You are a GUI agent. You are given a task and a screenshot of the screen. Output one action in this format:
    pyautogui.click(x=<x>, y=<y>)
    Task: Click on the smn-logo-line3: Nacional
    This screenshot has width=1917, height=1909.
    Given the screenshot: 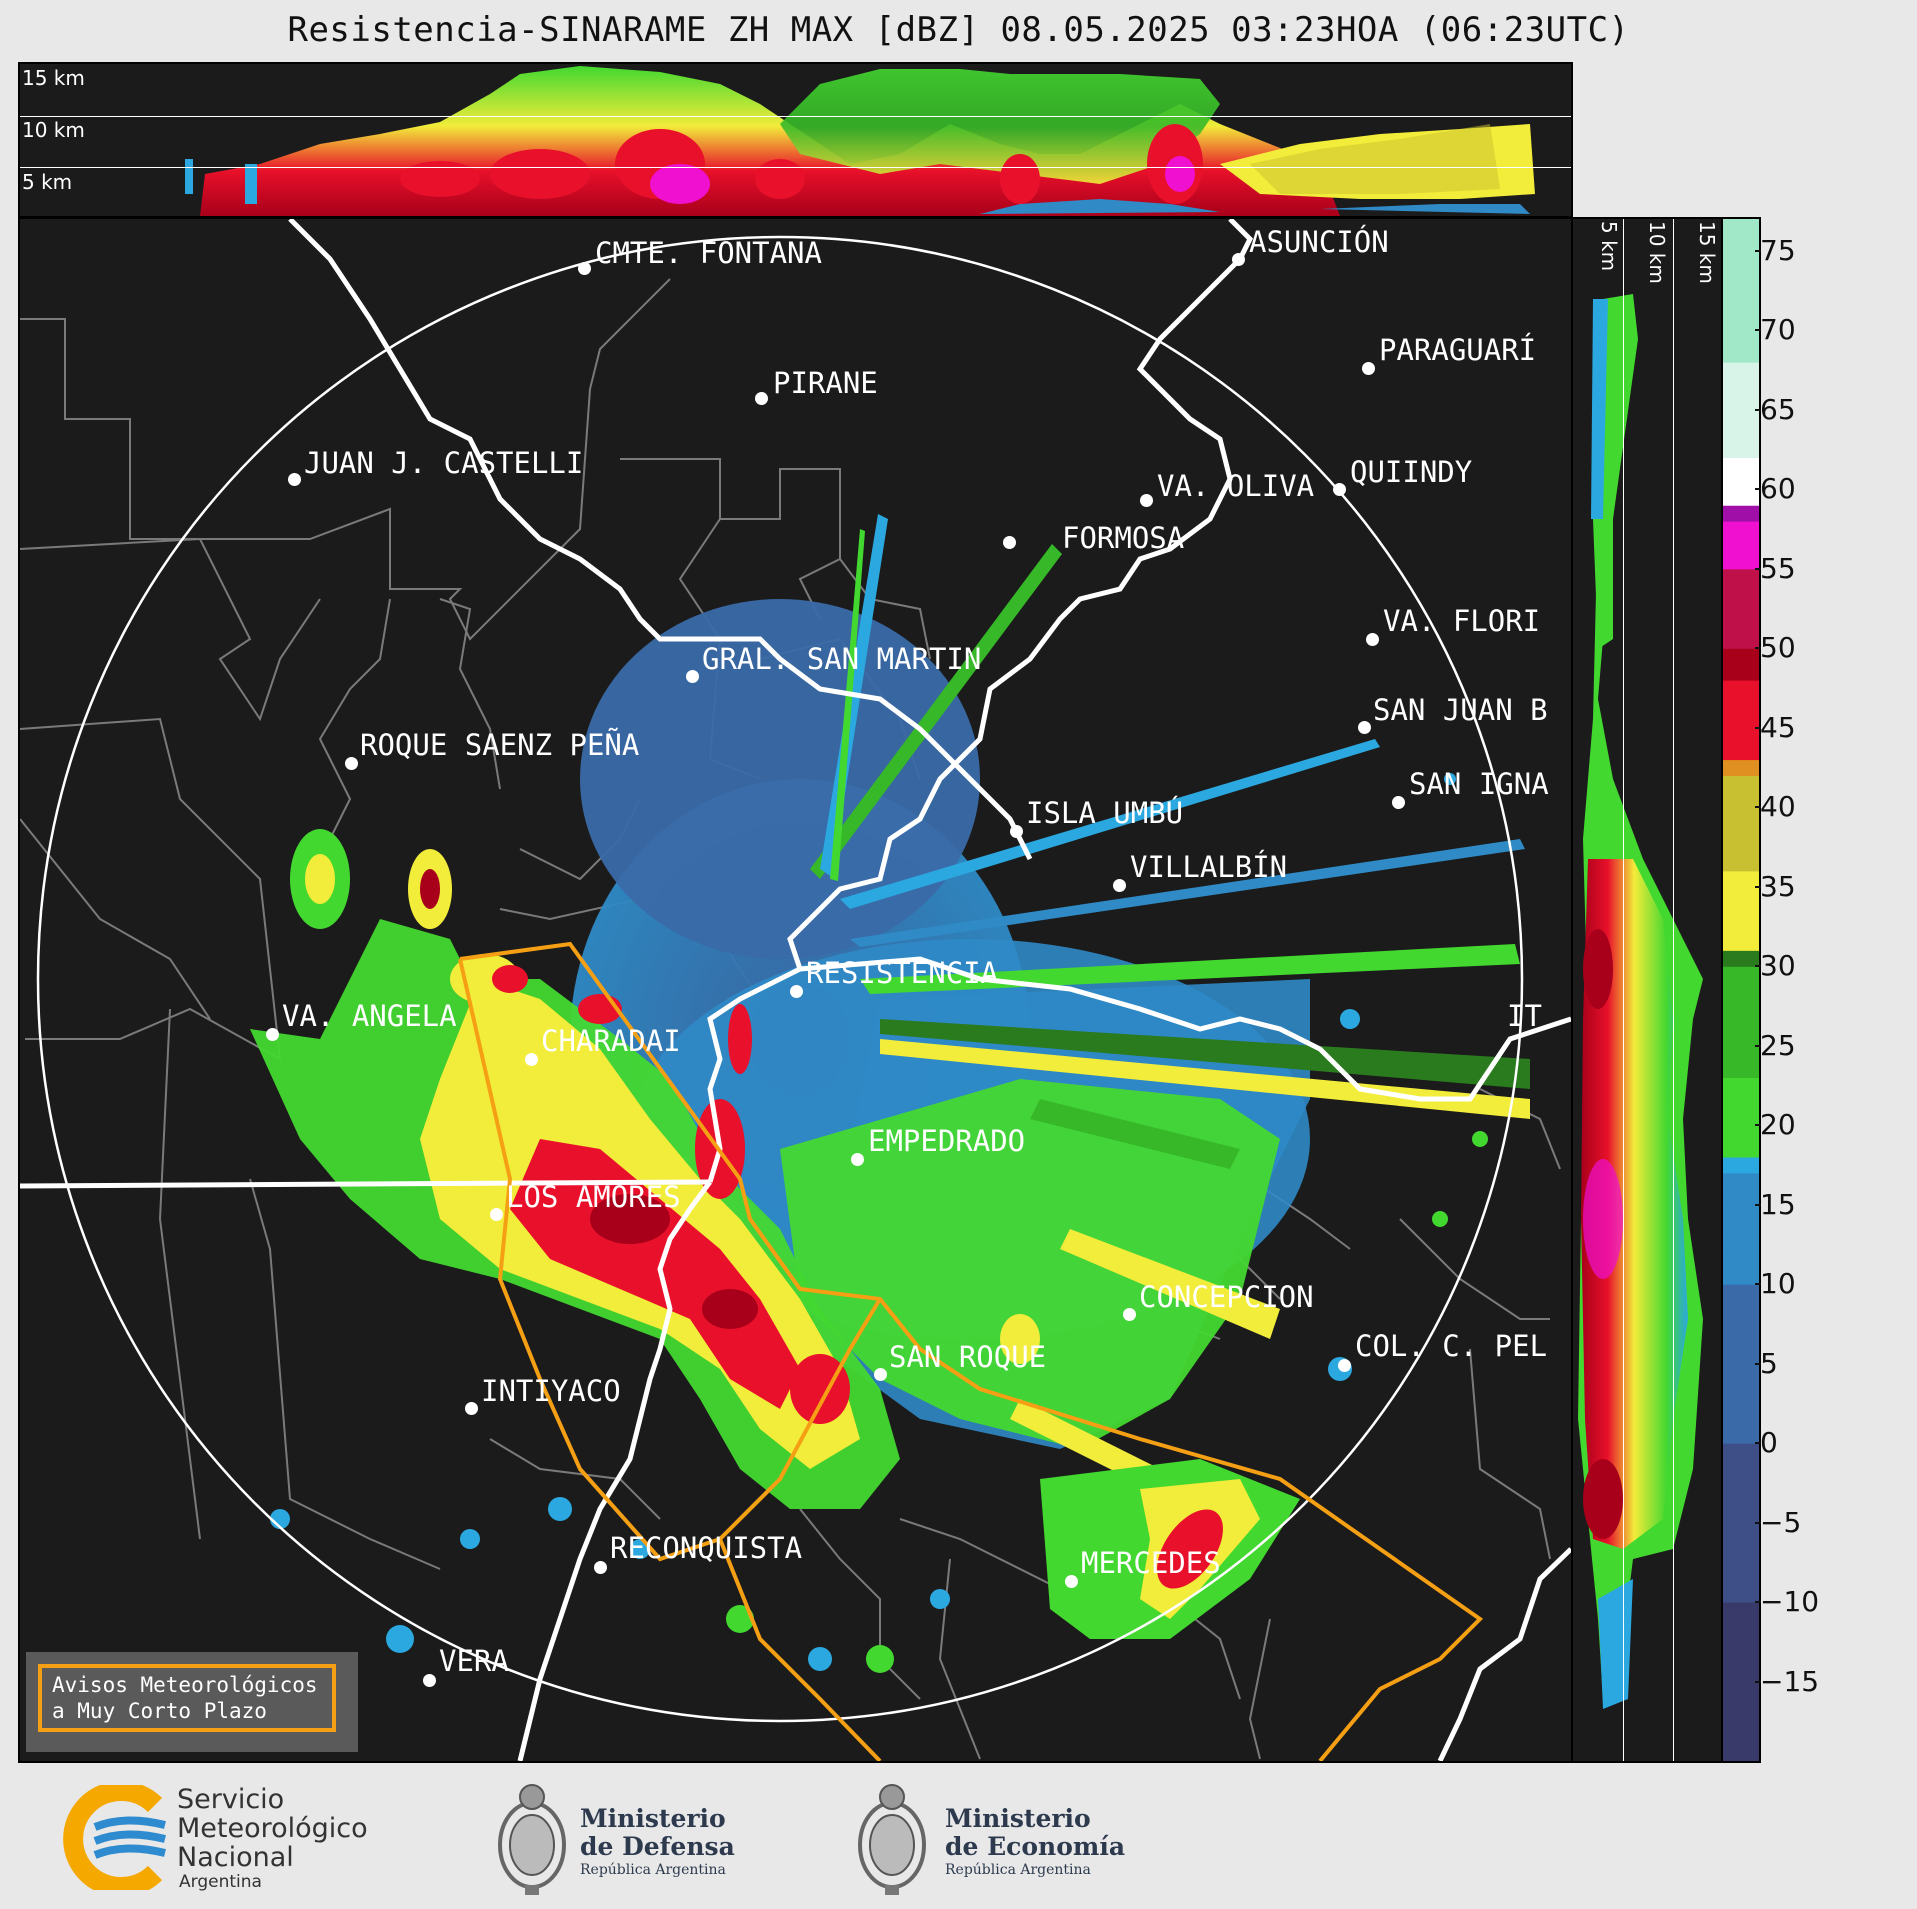 What is the action you would take?
    pyautogui.click(x=235, y=1857)
    